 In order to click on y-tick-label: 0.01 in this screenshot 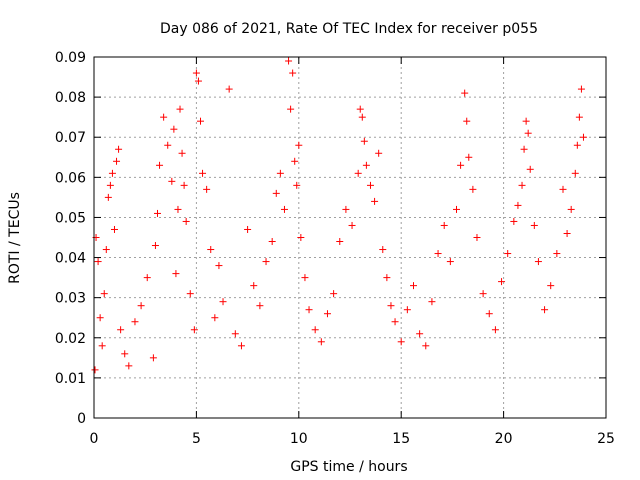, I will do `click(70, 379)`.